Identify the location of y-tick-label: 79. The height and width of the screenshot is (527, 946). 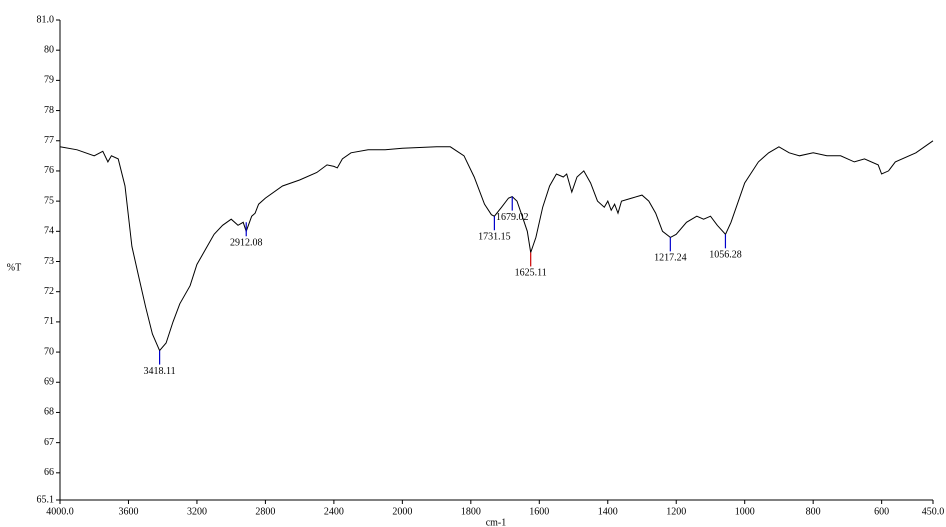
(49, 80).